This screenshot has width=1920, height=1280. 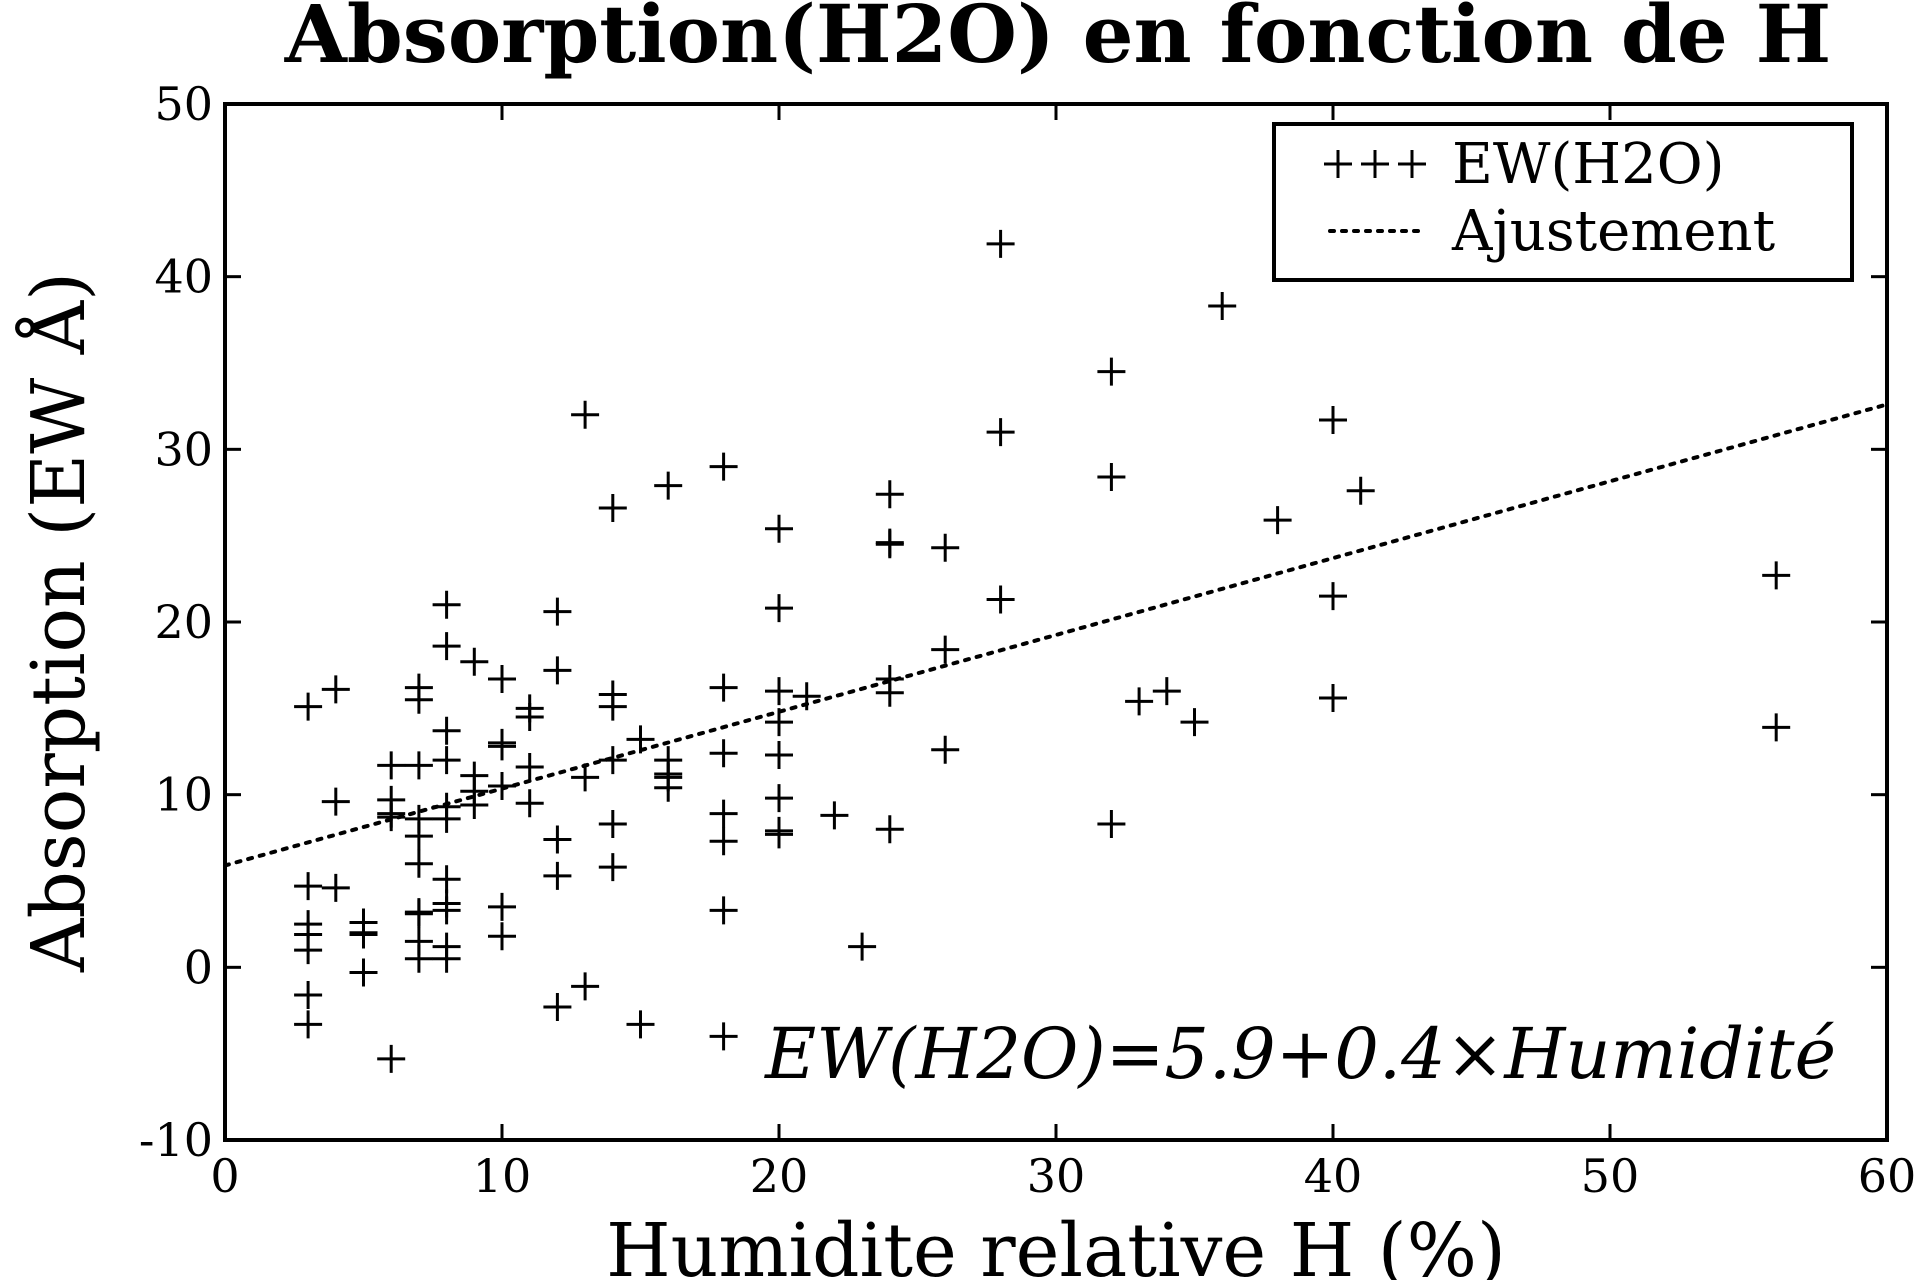 What do you see at coordinates (183, 795) in the screenshot?
I see `y-tick-label: 10` at bounding box center [183, 795].